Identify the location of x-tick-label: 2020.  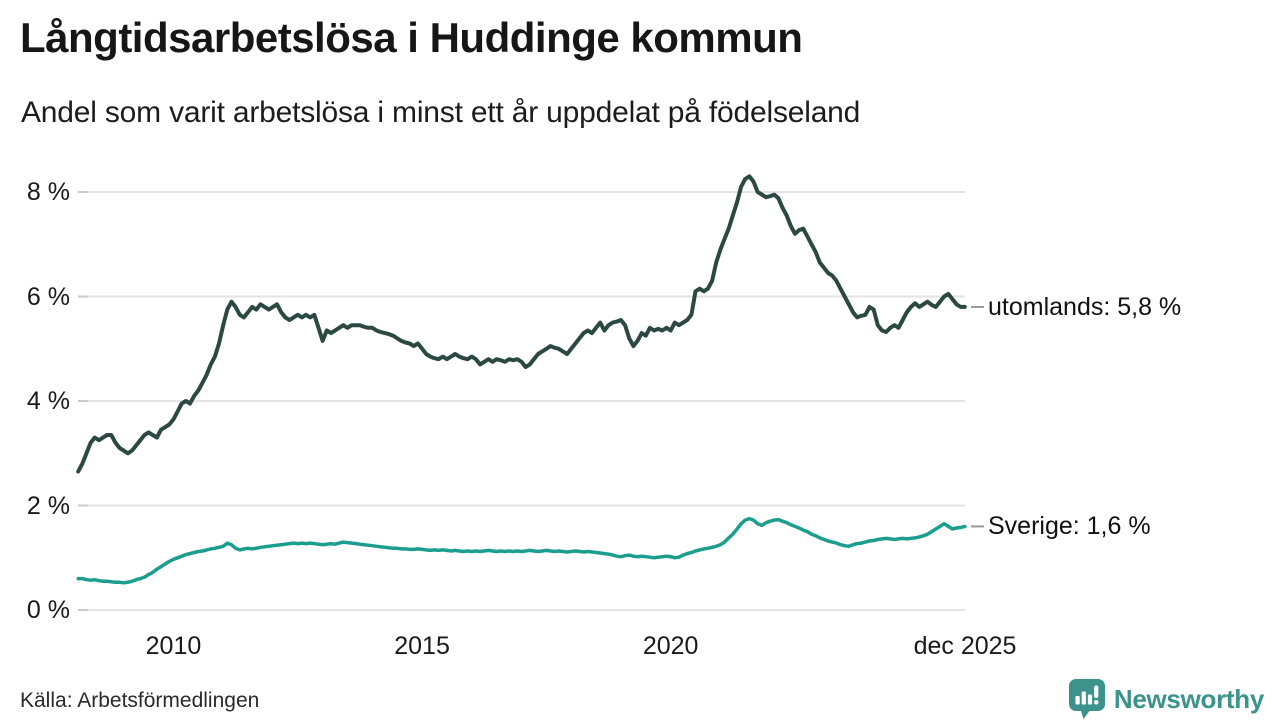
(670, 646).